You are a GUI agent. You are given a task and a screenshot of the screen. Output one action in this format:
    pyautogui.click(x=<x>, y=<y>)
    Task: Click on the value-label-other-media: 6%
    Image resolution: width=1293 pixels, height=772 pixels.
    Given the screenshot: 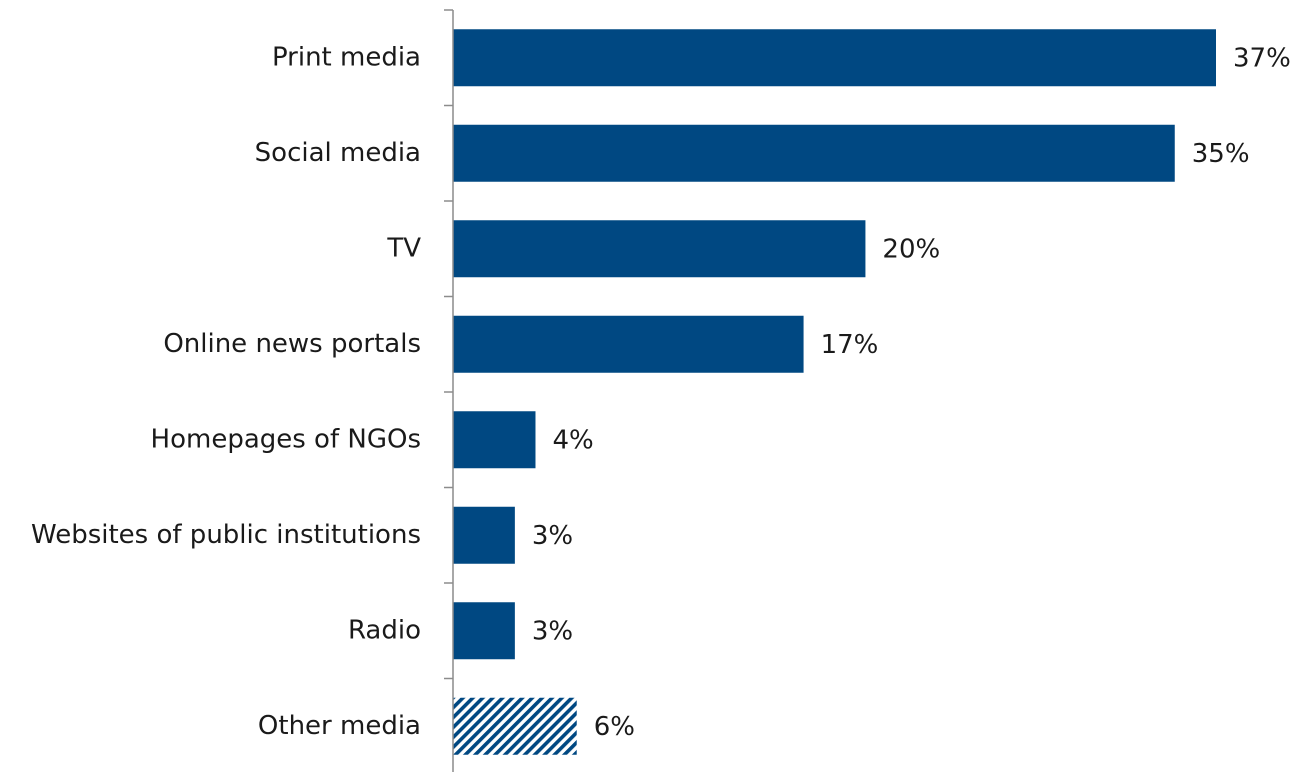 What is the action you would take?
    pyautogui.click(x=614, y=727)
    